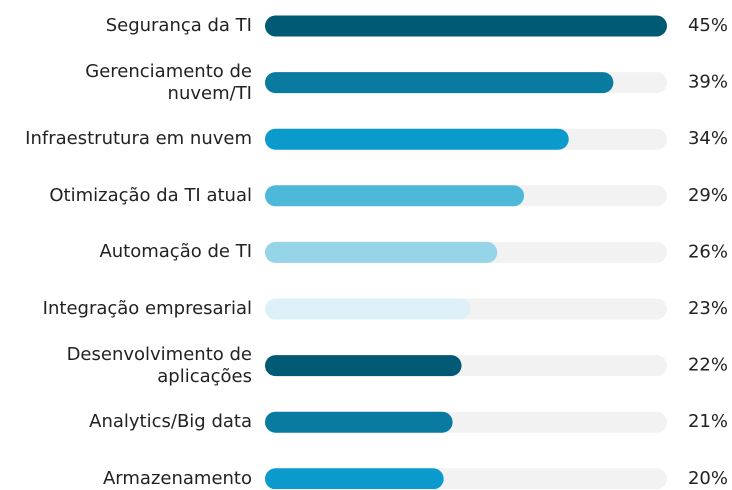 The height and width of the screenshot is (490, 732). Describe the element at coordinates (138, 139) in the screenshot. I see `category-label: Infraestrutura em nuvem` at that location.